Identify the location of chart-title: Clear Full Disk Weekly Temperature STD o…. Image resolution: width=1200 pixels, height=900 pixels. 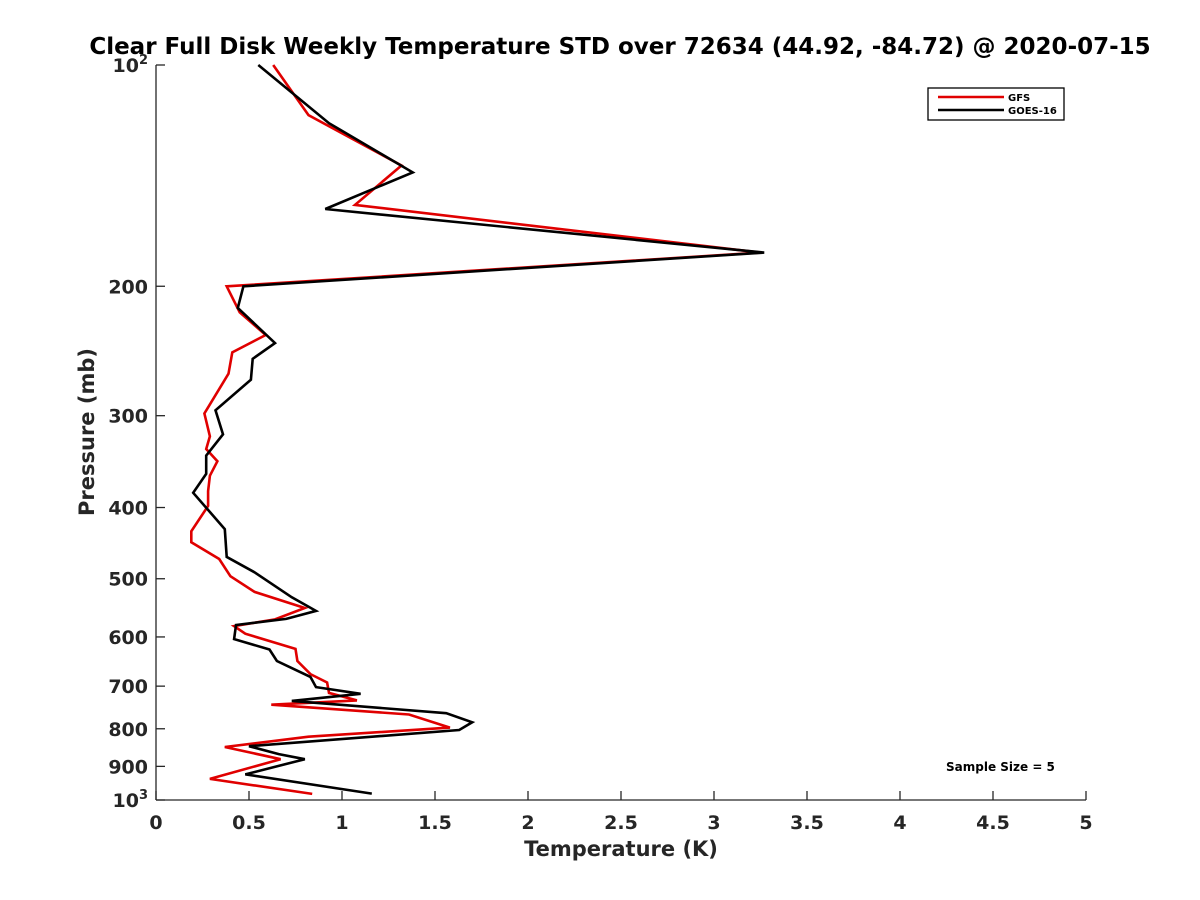
(619, 47).